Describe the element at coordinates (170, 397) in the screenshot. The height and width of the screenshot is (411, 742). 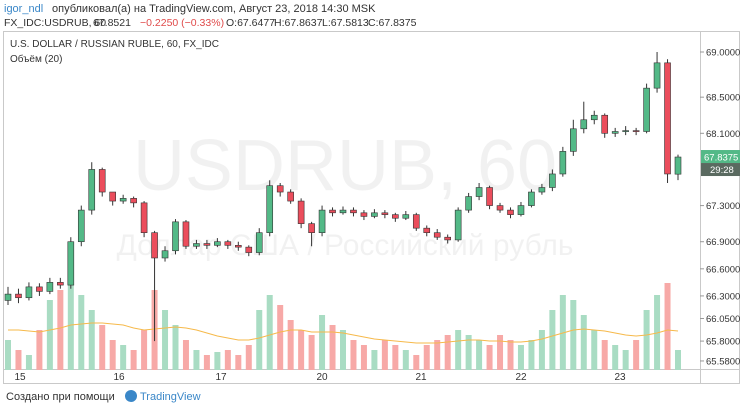
I see `footer-brand: TradingView` at that location.